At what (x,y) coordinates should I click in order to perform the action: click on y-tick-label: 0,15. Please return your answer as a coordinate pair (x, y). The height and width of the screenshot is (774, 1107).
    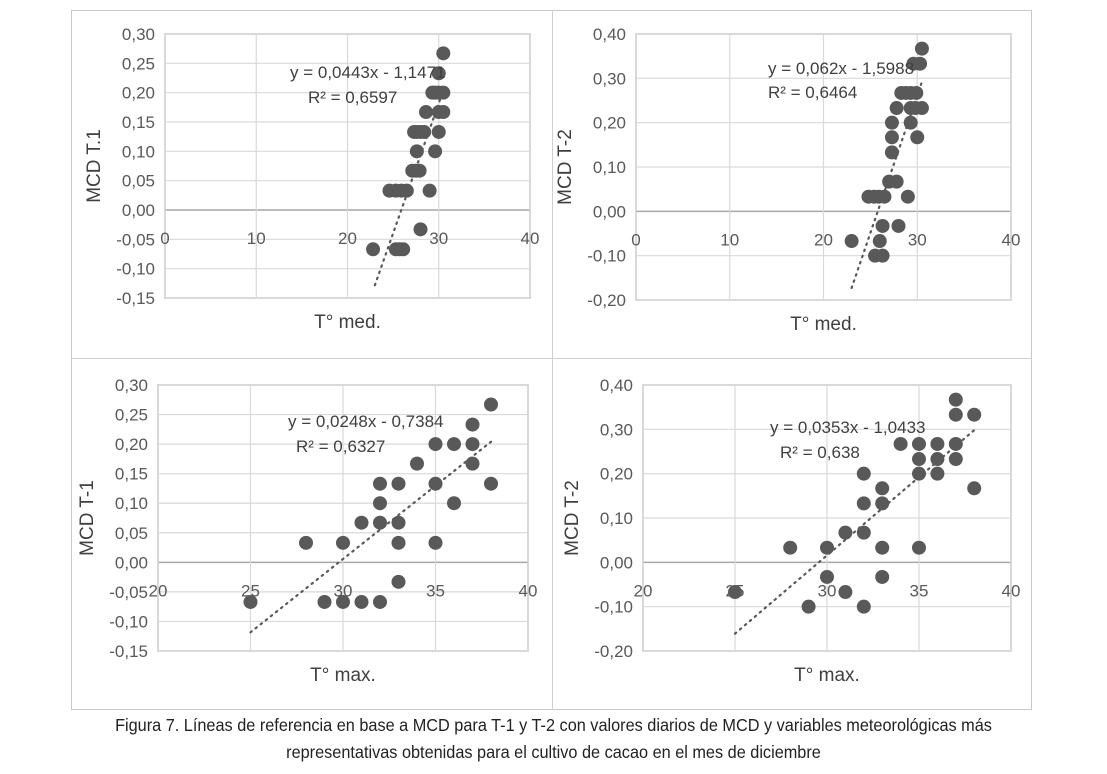
    Looking at the image, I should click on (131, 474).